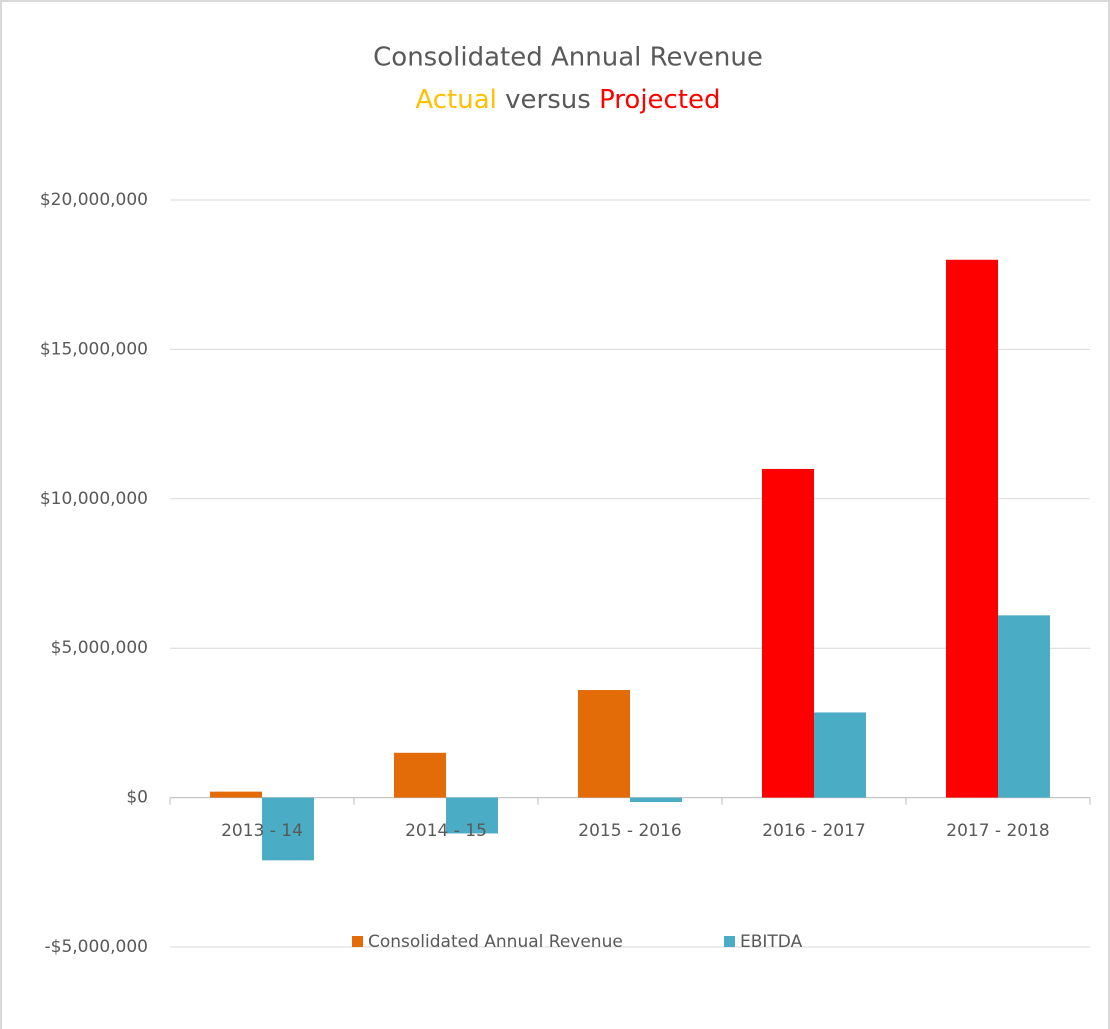  I want to click on chart-subtitle: Actual versus Projected, so click(567, 100).